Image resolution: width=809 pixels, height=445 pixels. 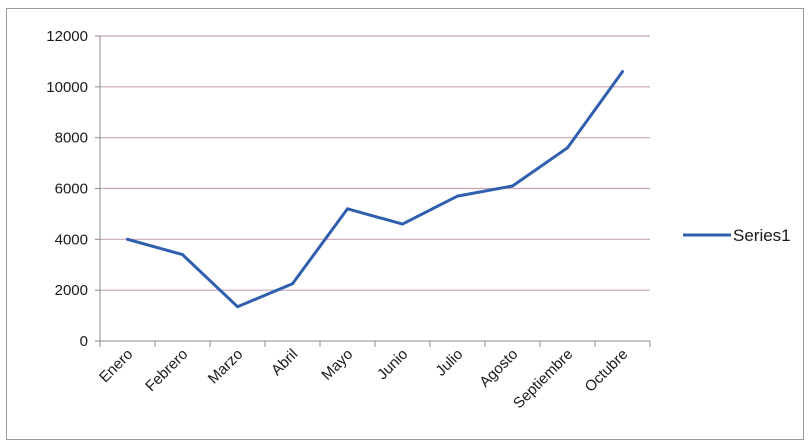 I want to click on y-tick-label: 8000, so click(x=71, y=138).